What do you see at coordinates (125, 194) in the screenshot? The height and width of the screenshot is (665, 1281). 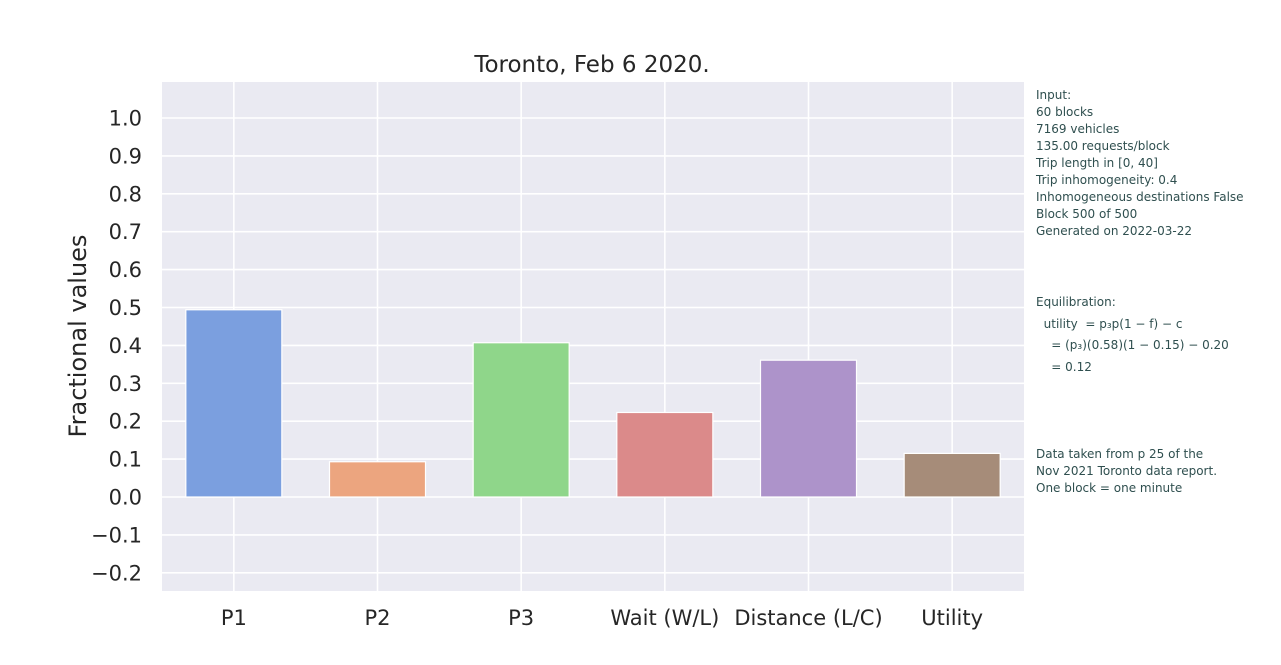 I see `y-tick-label: 0.8` at bounding box center [125, 194].